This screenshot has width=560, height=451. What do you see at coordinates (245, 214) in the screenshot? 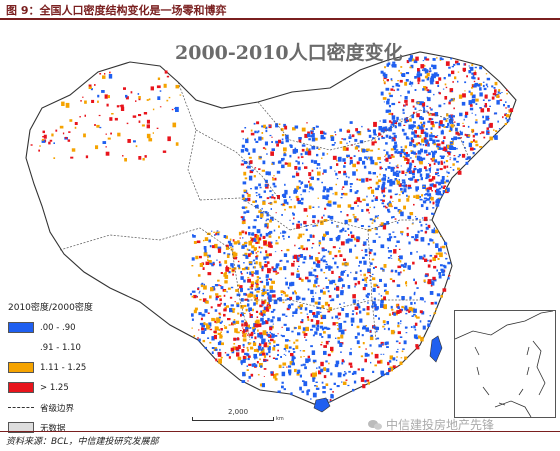
I see `province-line-qinghai` at bounding box center [245, 214].